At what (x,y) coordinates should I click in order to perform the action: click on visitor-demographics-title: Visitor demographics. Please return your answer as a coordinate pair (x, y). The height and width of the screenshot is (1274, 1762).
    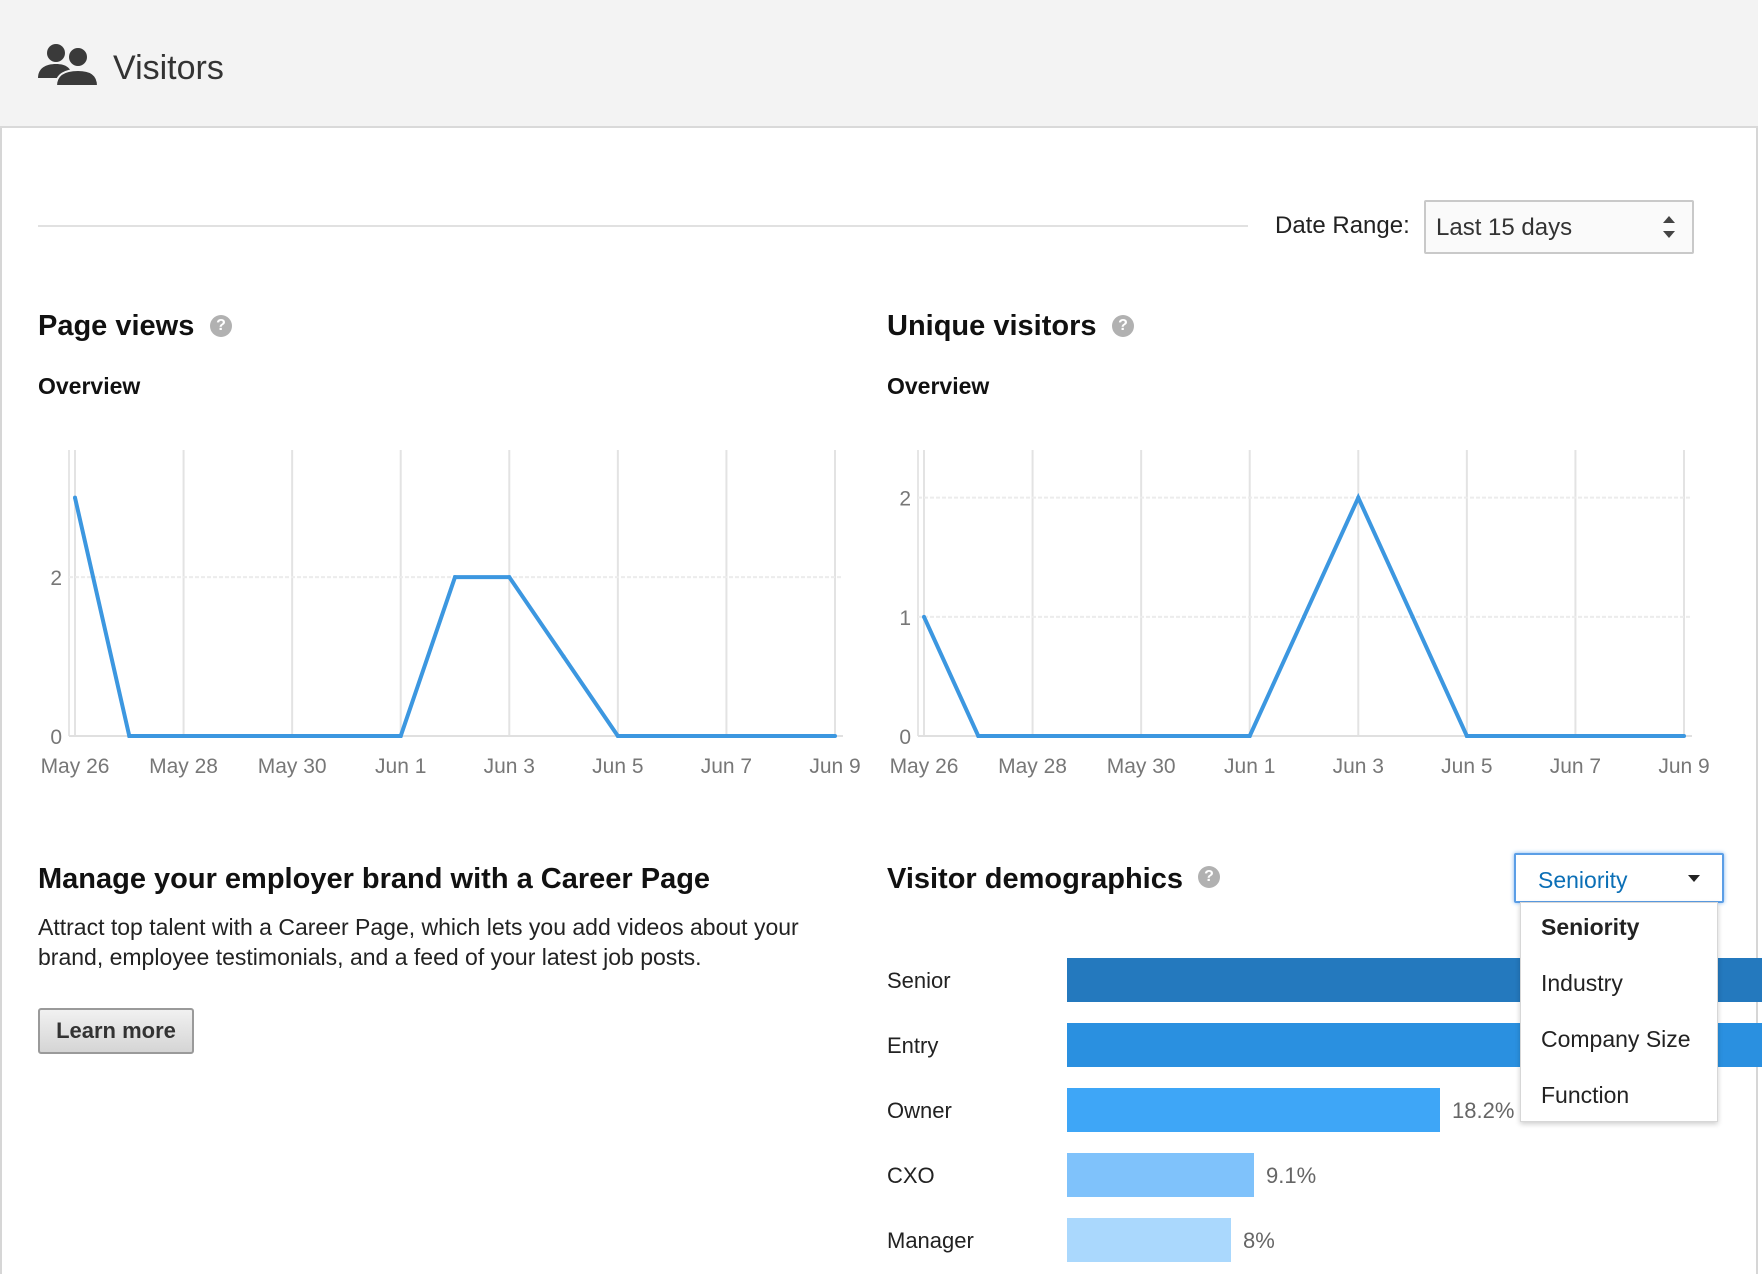
    Looking at the image, I should click on (1035, 879).